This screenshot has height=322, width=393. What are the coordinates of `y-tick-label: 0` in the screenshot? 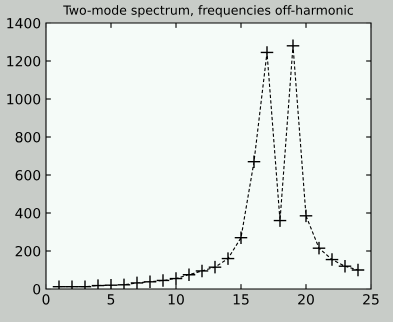 It's located at (36, 289).